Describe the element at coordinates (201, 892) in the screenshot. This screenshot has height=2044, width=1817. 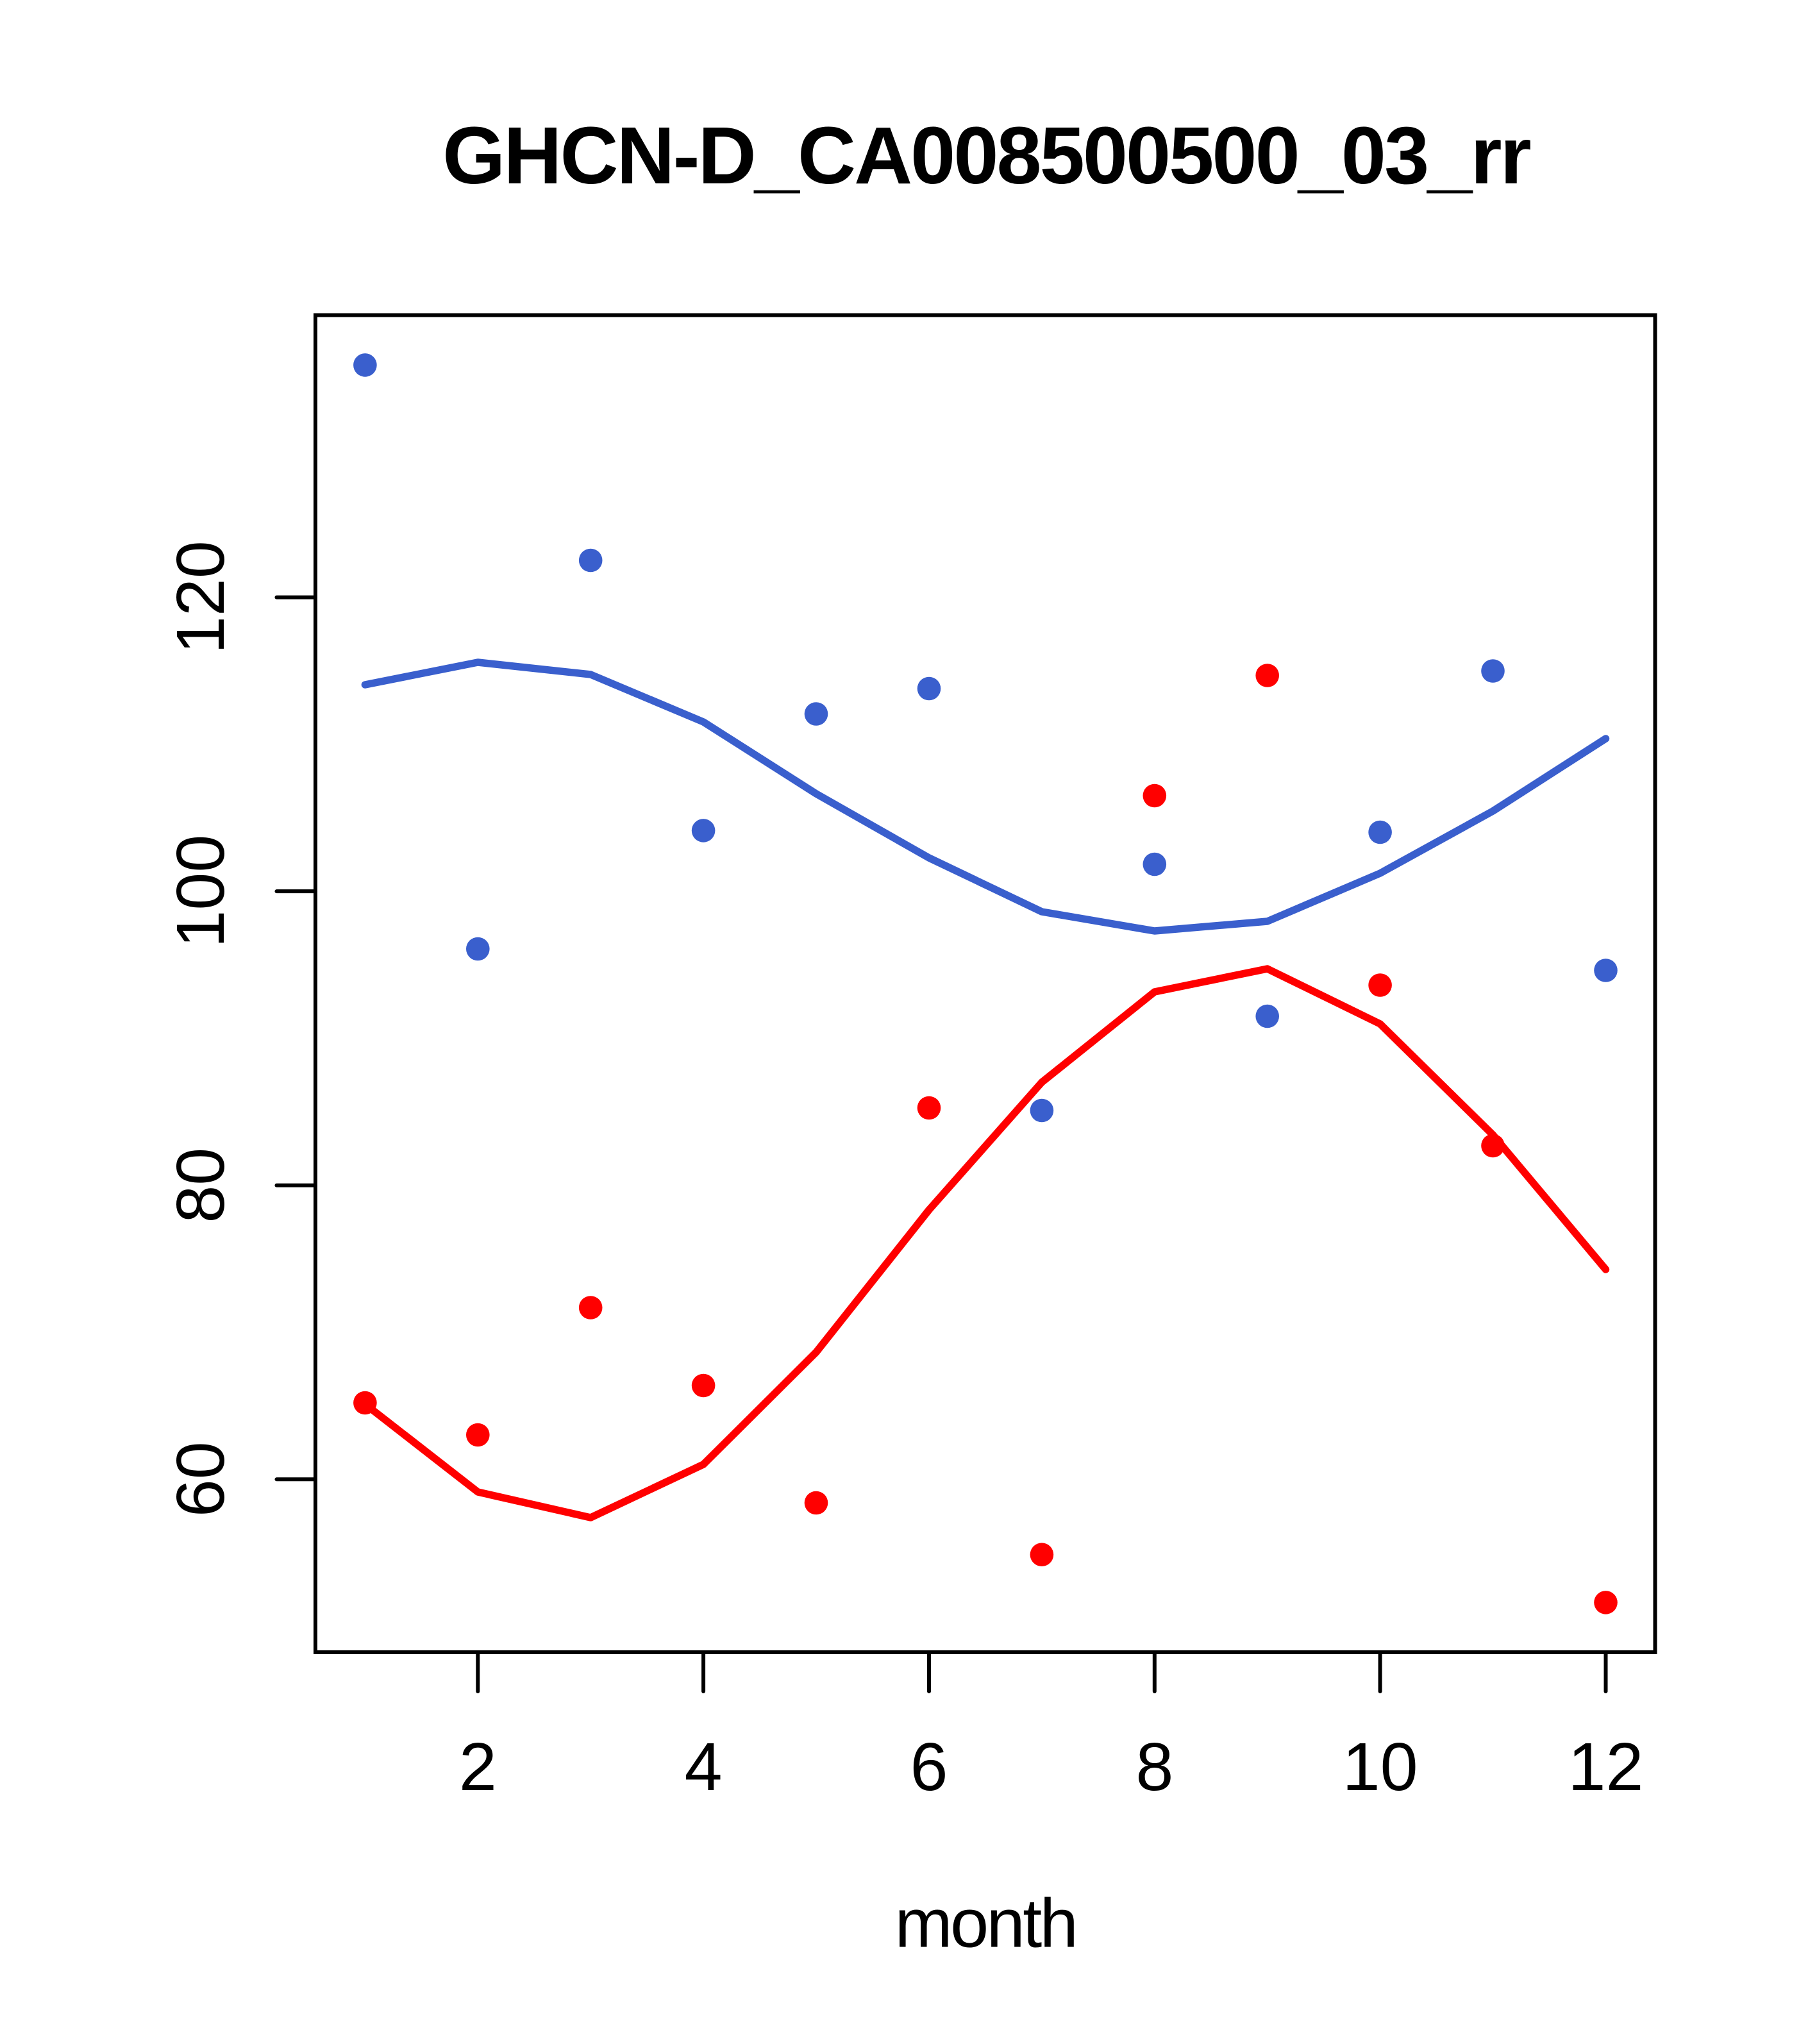
I see `svg-text: 100` at that location.